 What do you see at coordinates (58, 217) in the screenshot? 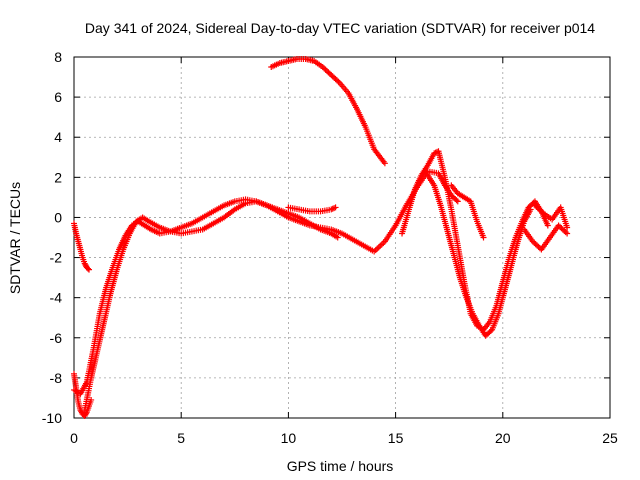
I see `y-tick-label: 0` at bounding box center [58, 217].